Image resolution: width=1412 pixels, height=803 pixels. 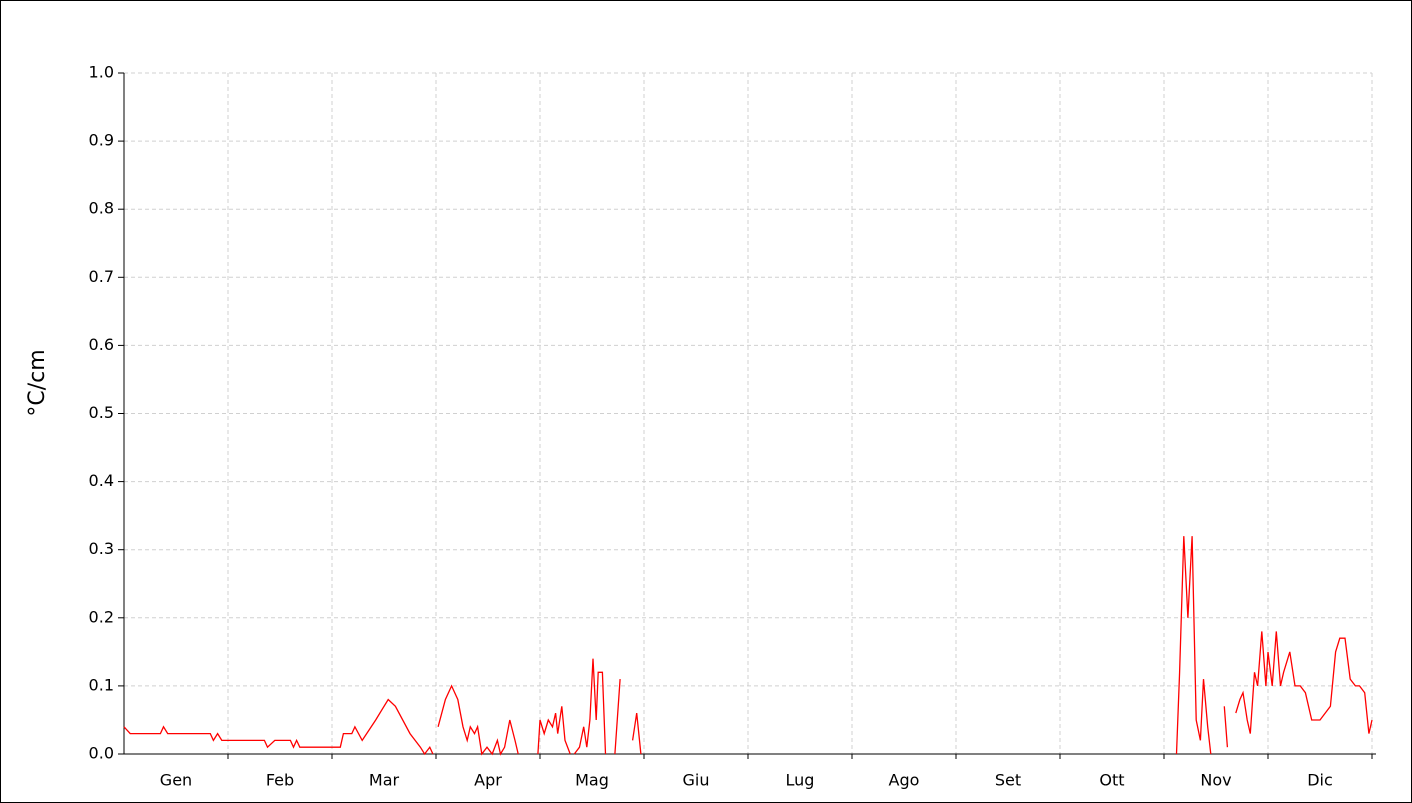 I want to click on y-tick-label: 0.2, so click(x=101, y=616).